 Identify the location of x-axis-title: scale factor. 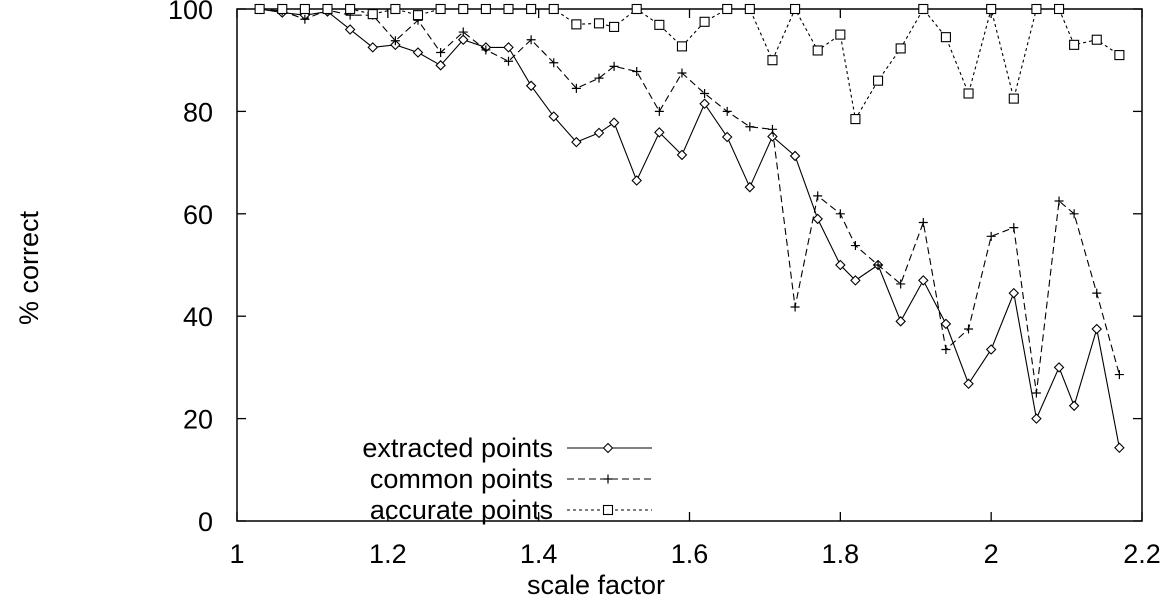
(596, 585).